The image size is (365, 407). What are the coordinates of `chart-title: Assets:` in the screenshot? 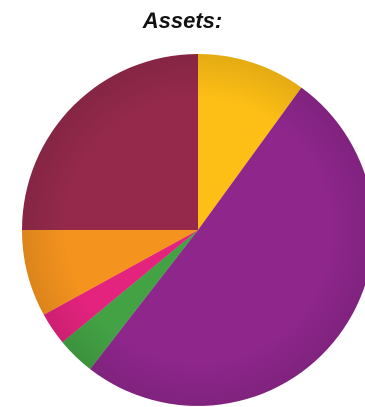 It's located at (182, 20).